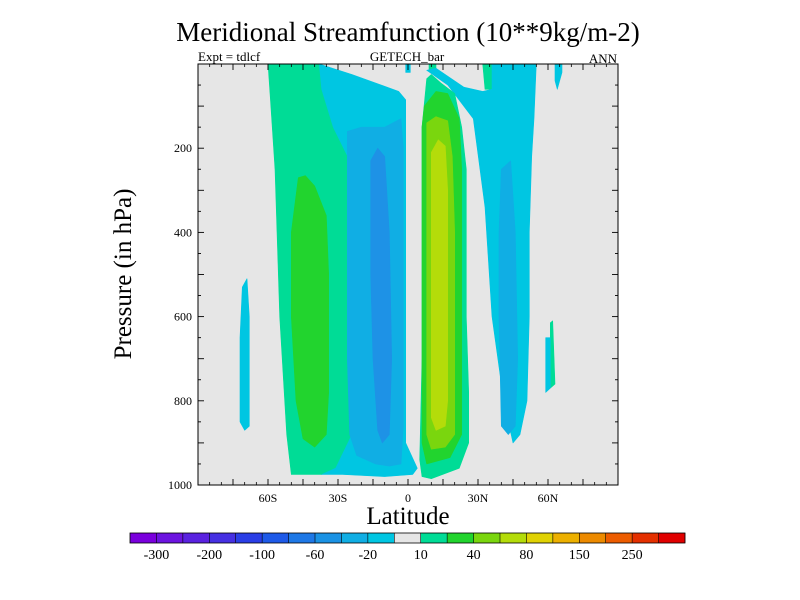 This screenshot has height=600, width=800. What do you see at coordinates (407, 547) in the screenshot?
I see `colorbar: -300 -200 -100 -60 -20 10 40 80 150 250` at bounding box center [407, 547].